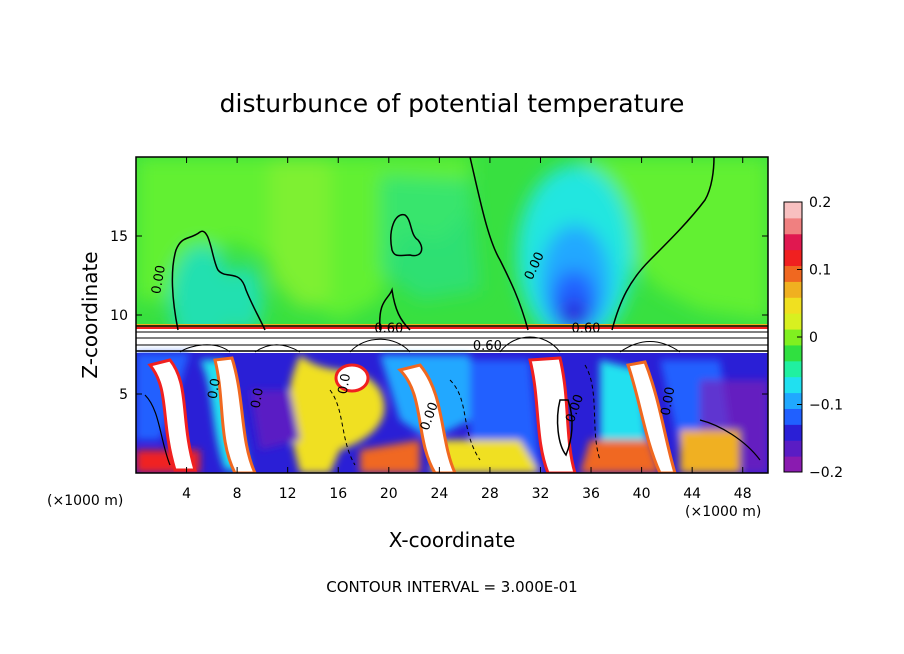  Describe the element at coordinates (85, 501) in the screenshot. I see `x-unit-label-left: (×1000 m)` at that location.